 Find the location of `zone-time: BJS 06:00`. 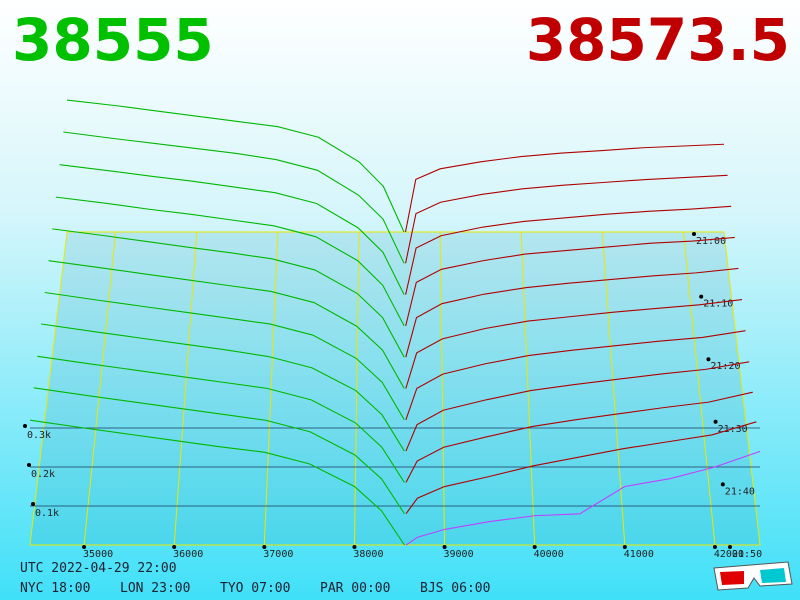

zone-time: BJS 06:00 is located at coordinates (455, 588).